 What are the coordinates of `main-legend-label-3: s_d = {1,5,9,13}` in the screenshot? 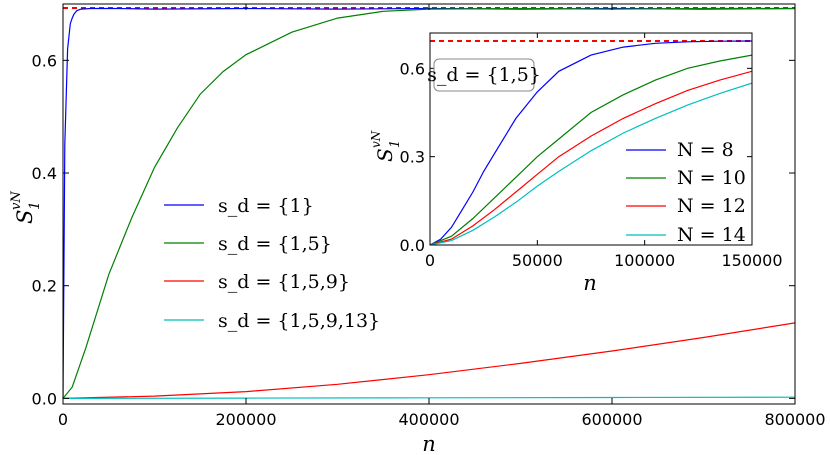 It's located at (299, 321).